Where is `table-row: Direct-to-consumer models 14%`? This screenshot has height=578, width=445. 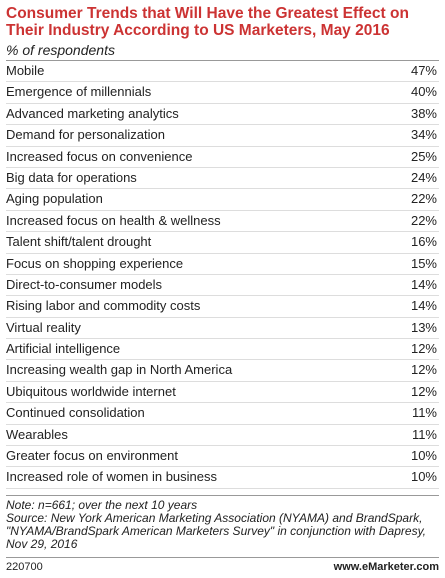
table-row: Direct-to-consumer models 14% is located at coordinates (222, 286).